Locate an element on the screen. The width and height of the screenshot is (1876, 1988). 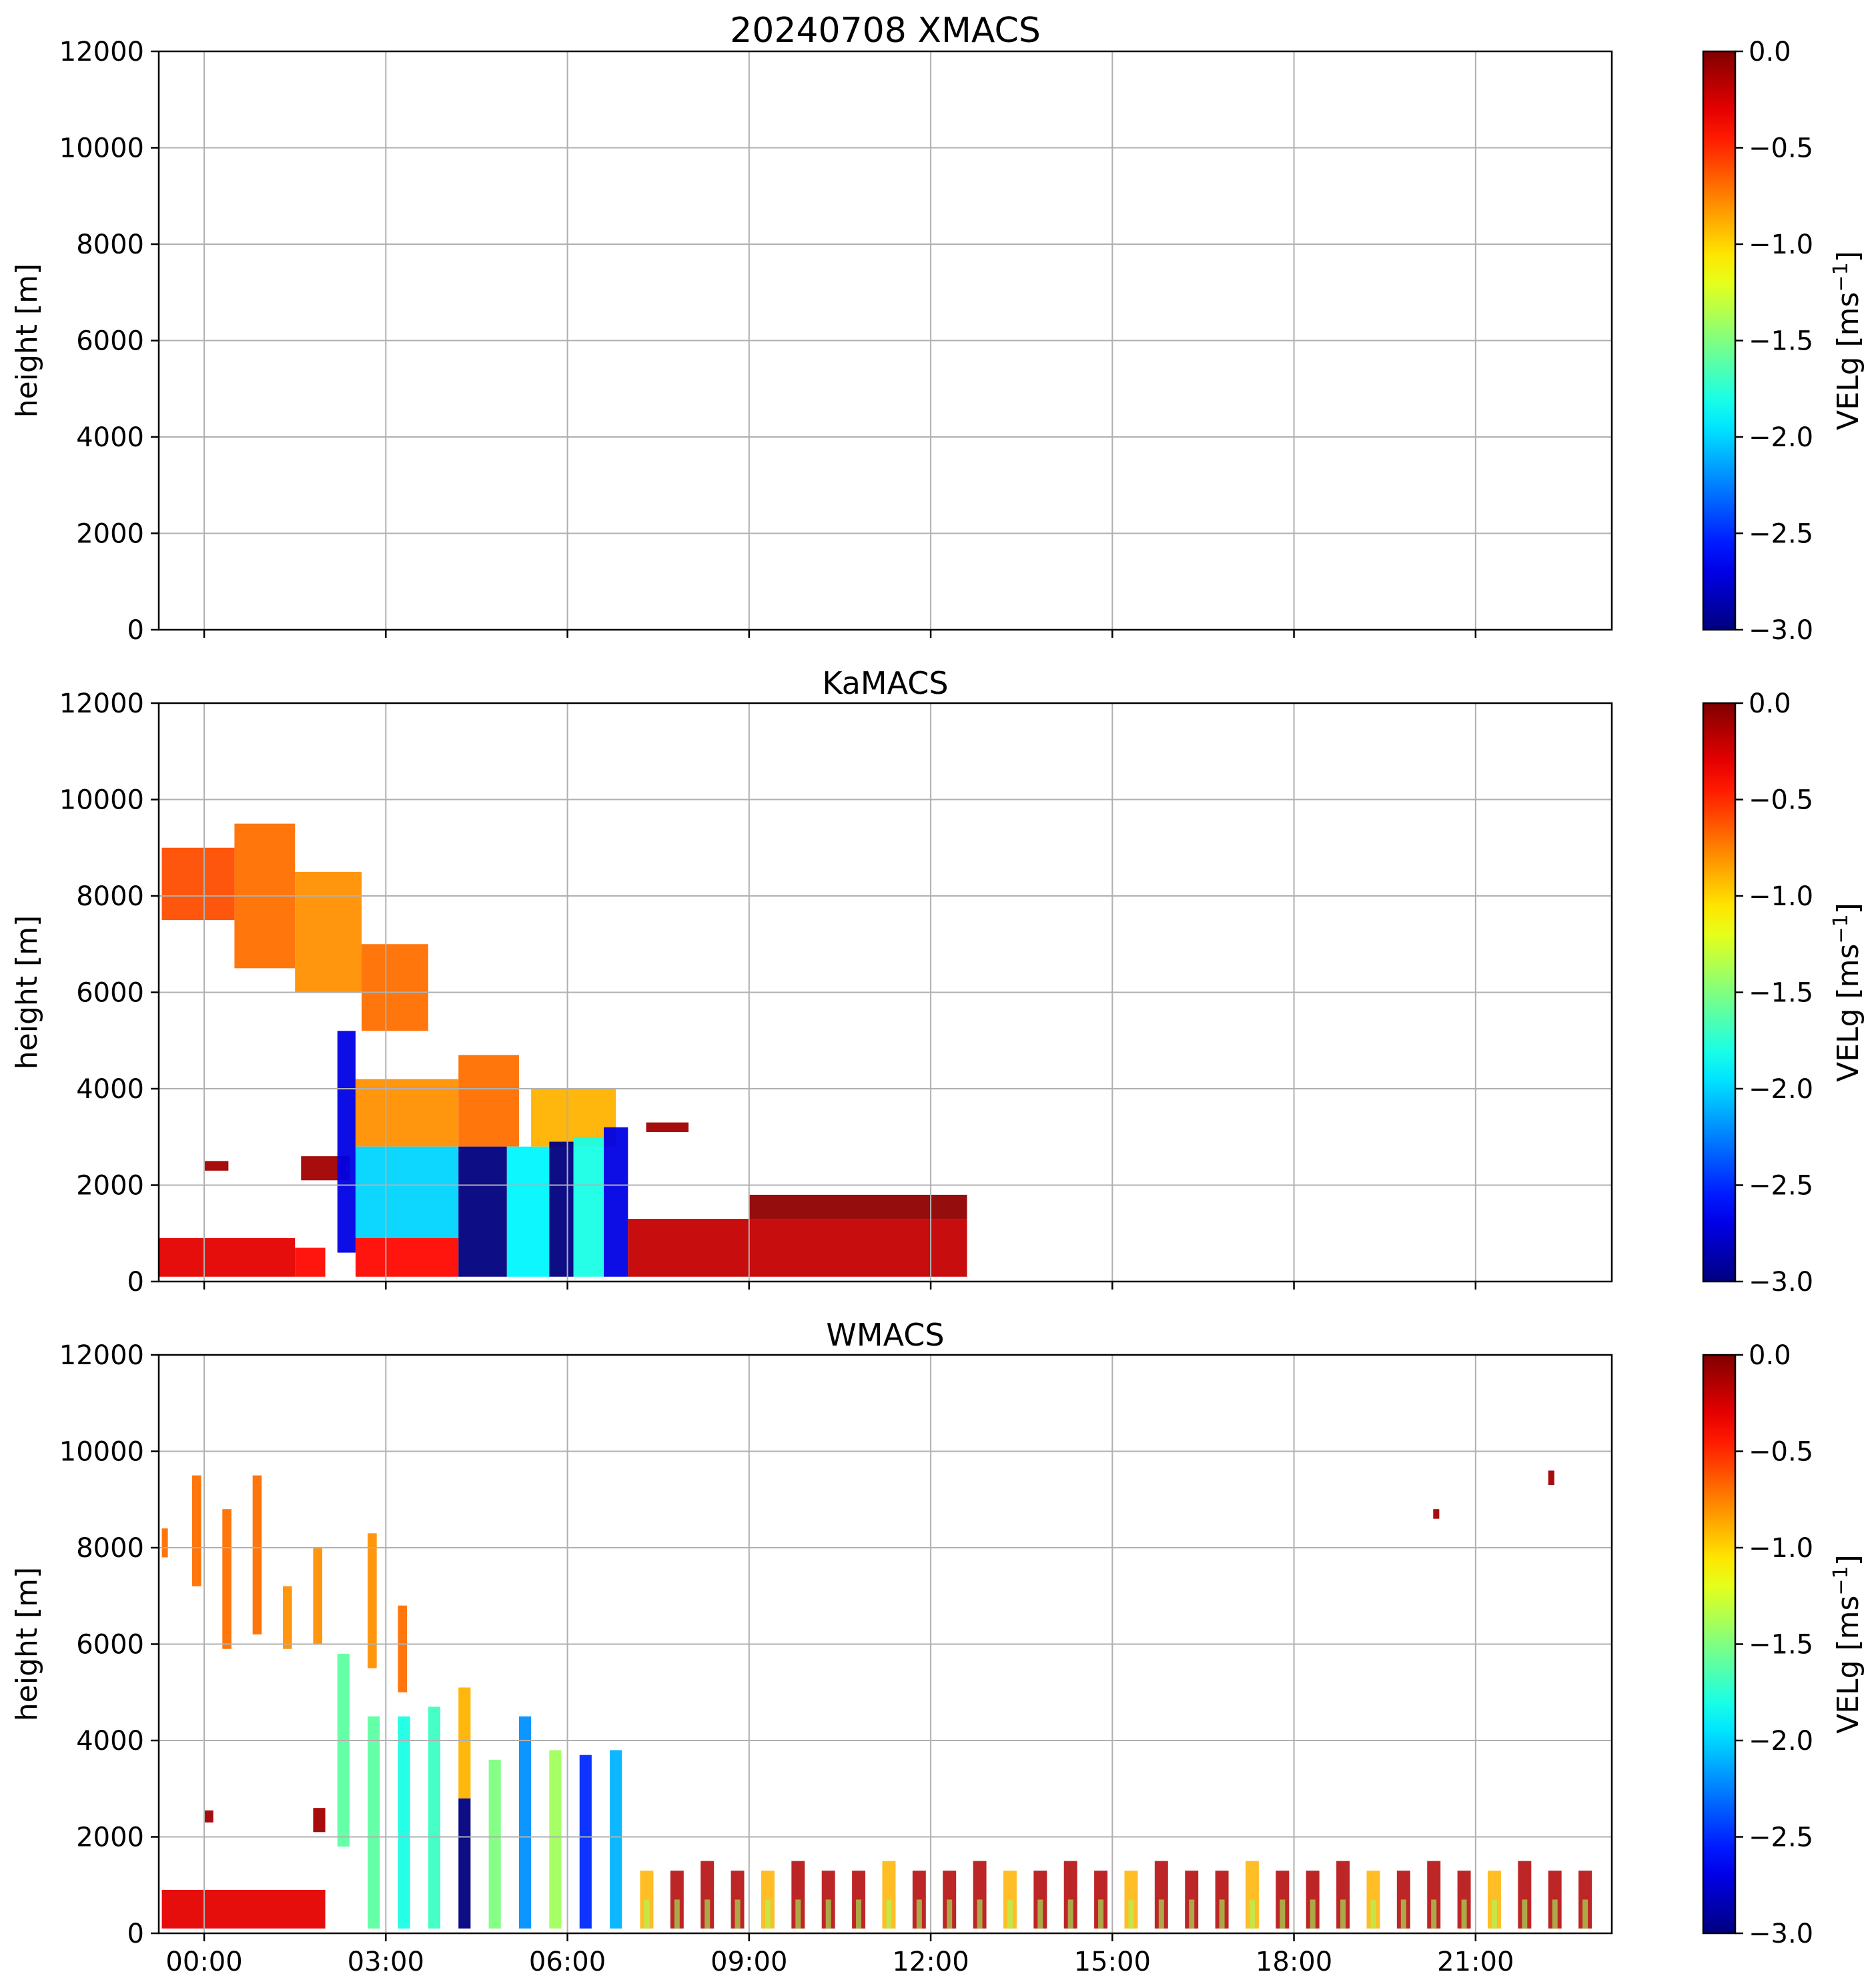
x-tick-label: 21:00 is located at coordinates (1475, 1962).